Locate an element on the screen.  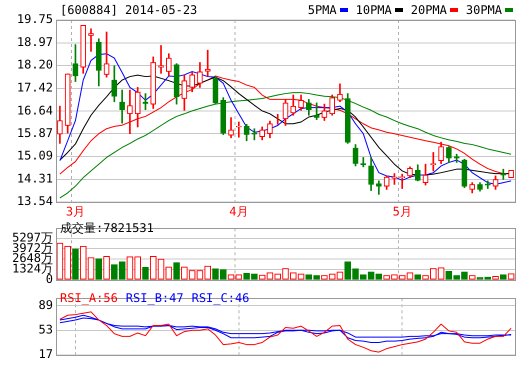
y-tick-label: 13.54 is located at coordinates (34, 201).